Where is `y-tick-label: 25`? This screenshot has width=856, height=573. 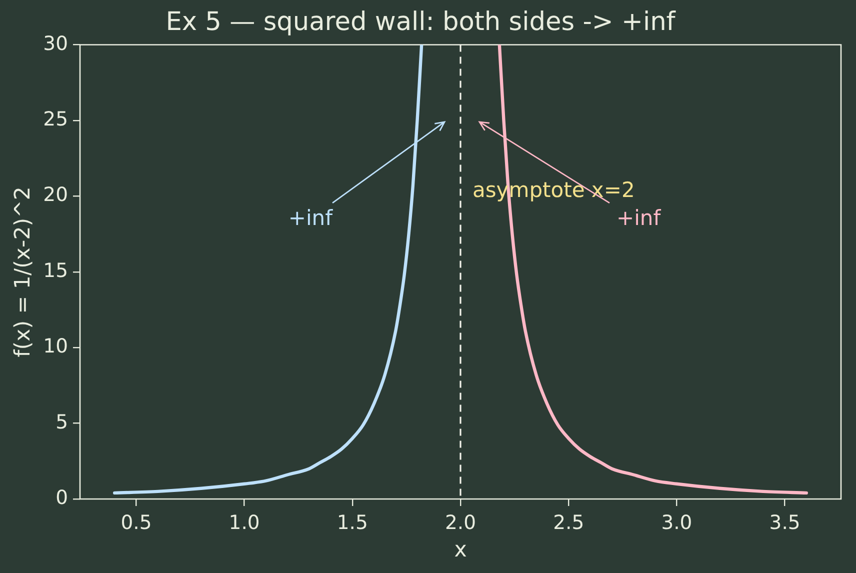 y-tick-label: 25 is located at coordinates (55, 118).